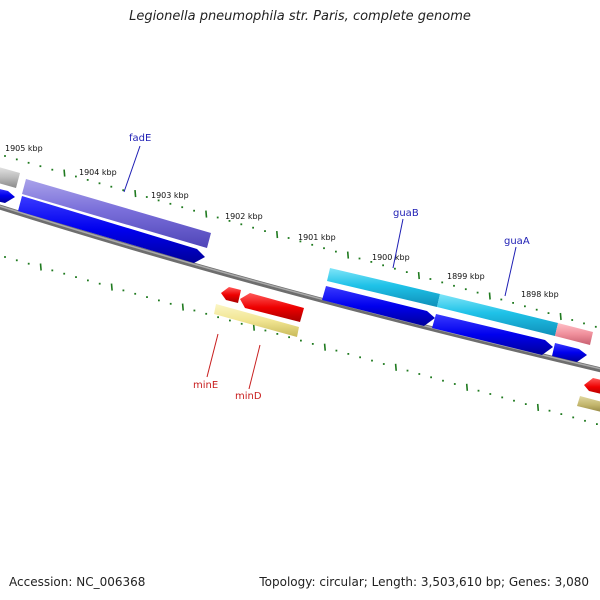  I want to click on accession-text: Accession: NC_006368, so click(77, 582).